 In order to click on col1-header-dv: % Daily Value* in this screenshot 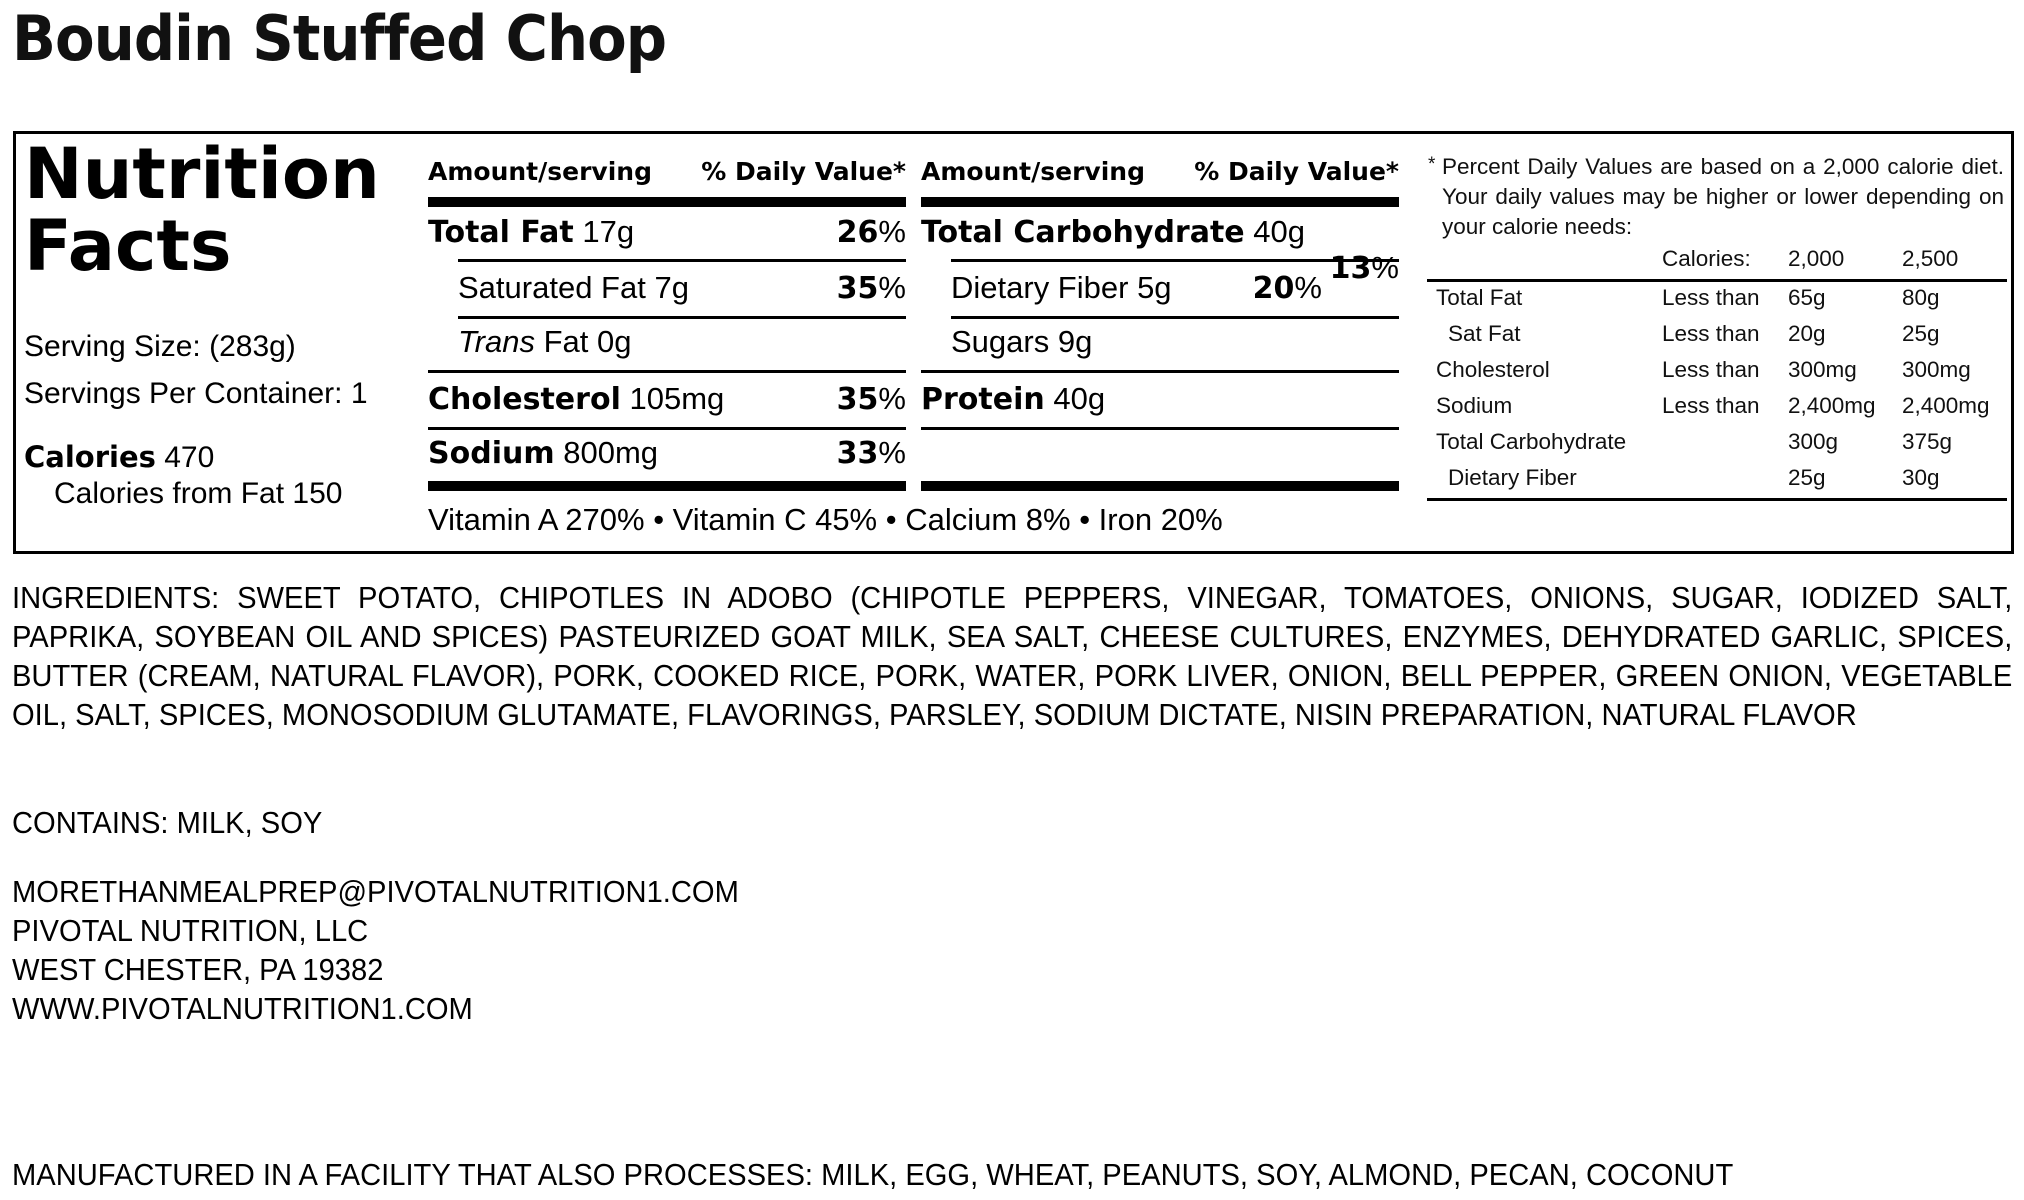, I will do `click(803, 171)`.